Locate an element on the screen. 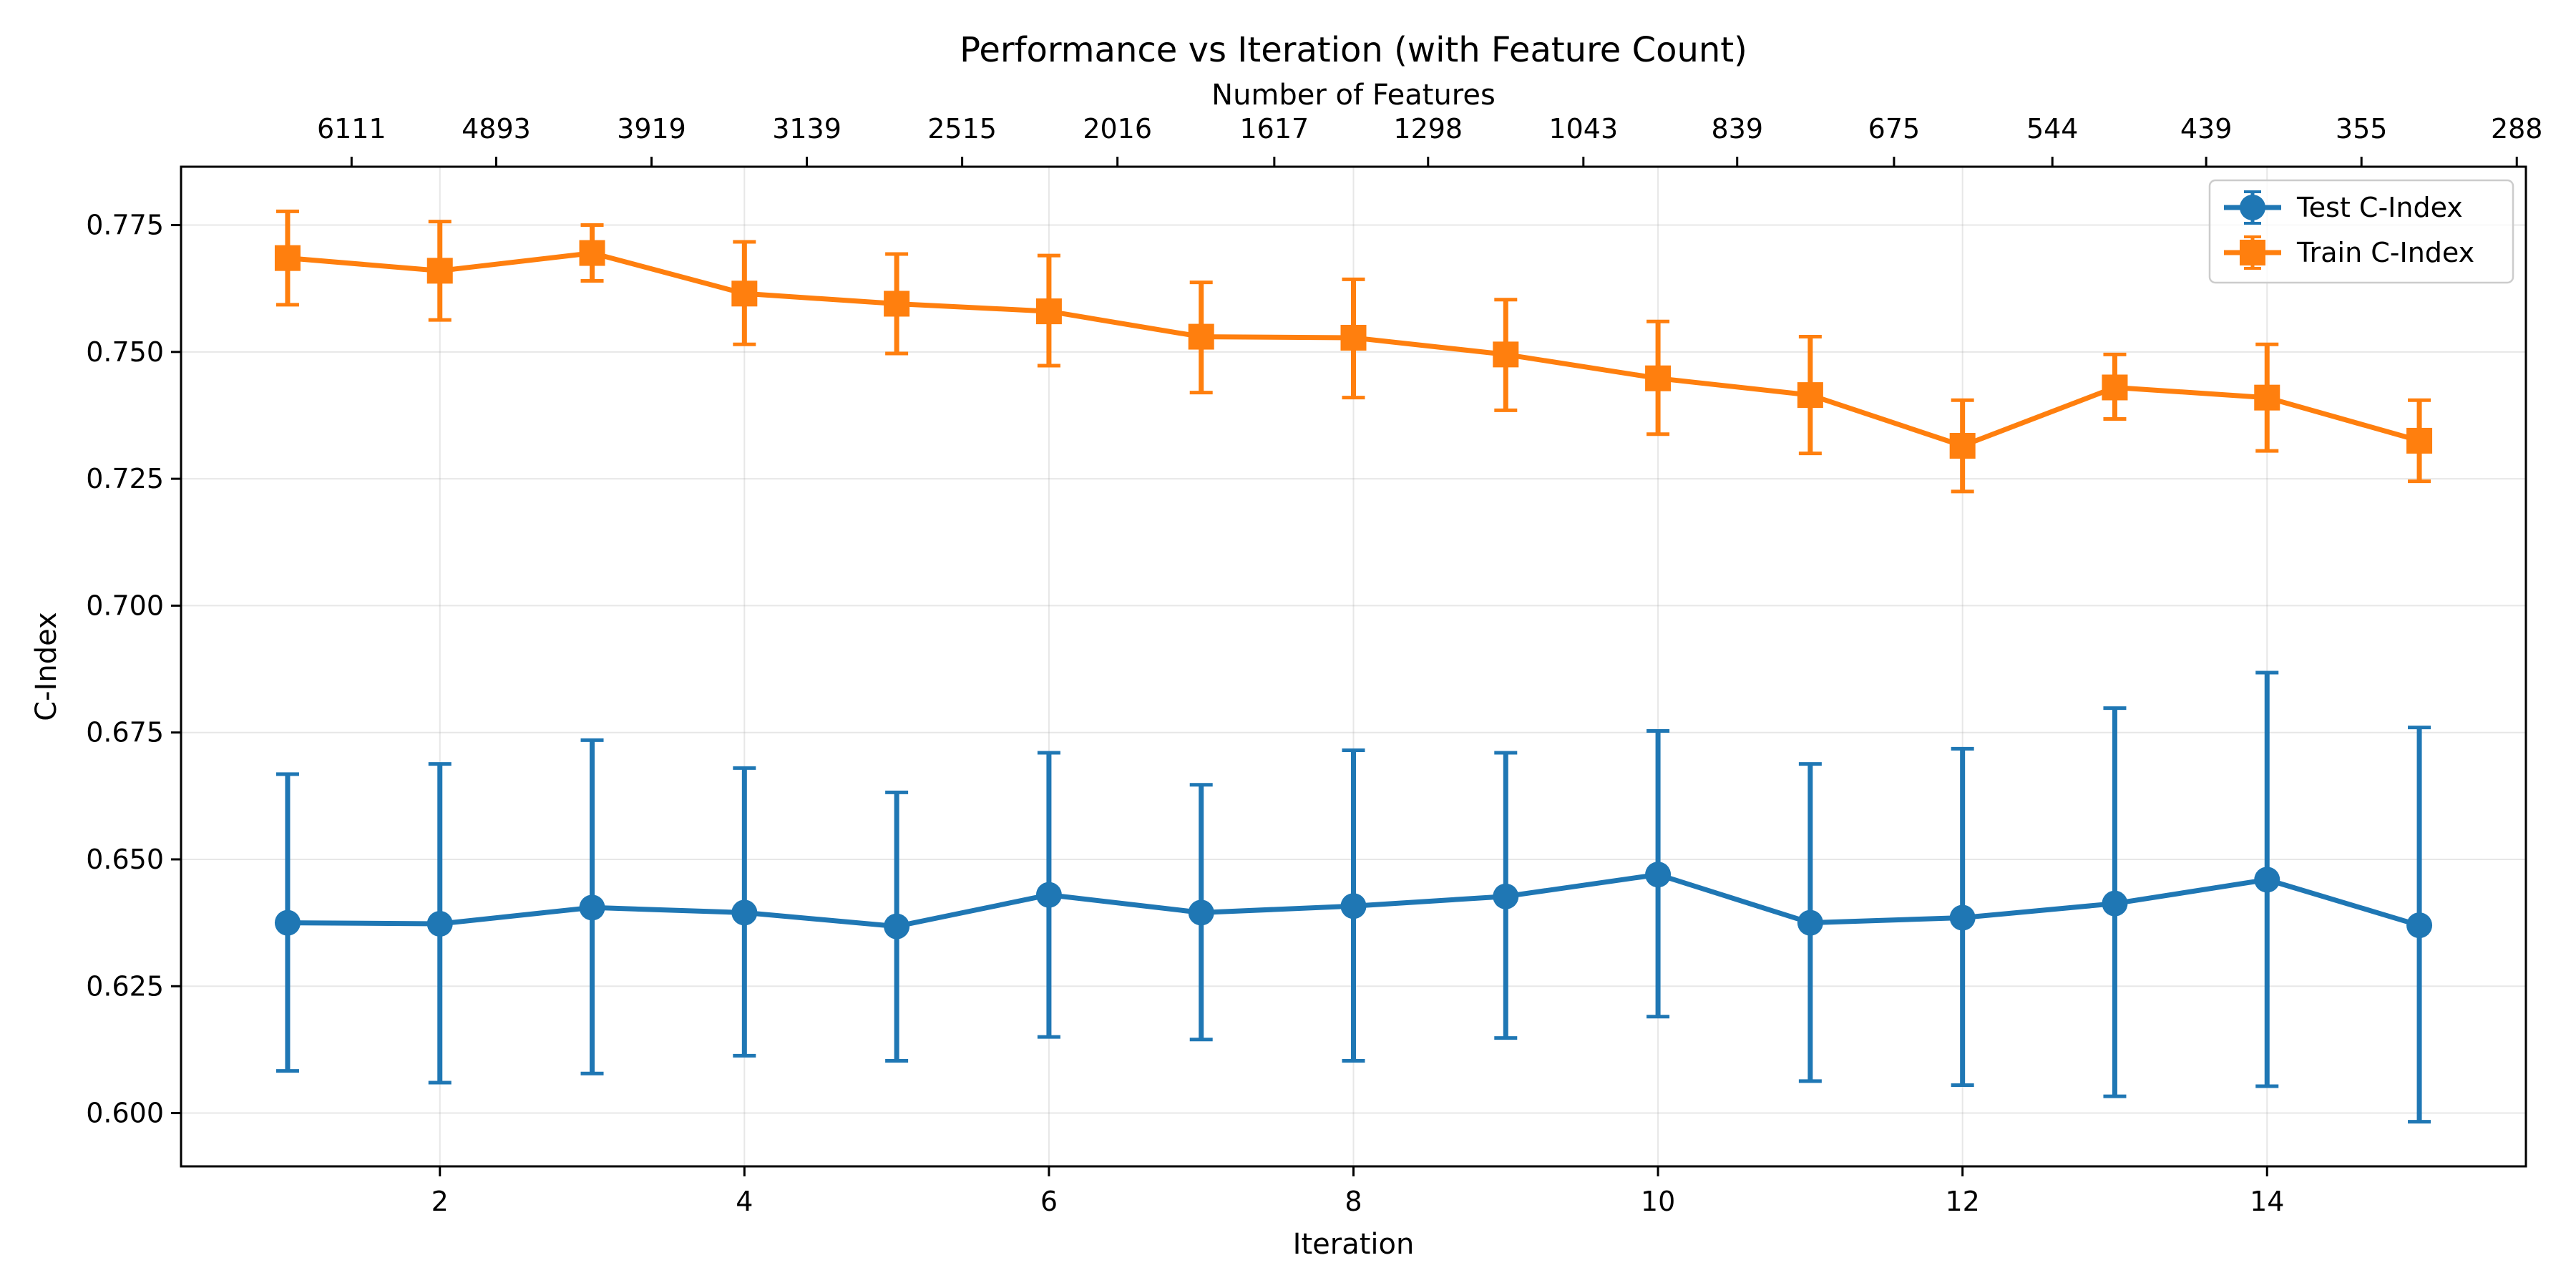  top-tick-label: 544 is located at coordinates (2052, 129).